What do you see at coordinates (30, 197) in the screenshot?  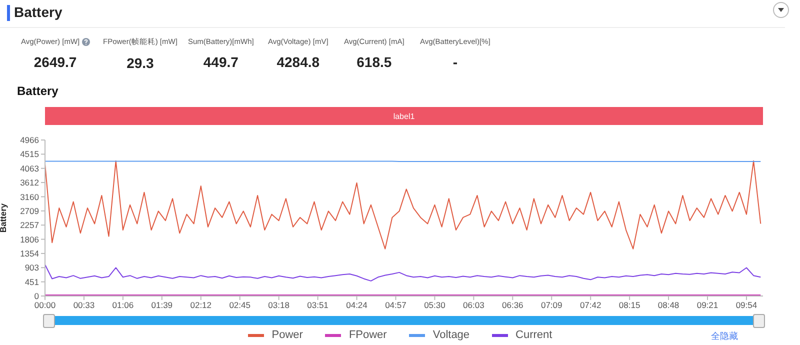 I see `y-tick-label: 3160` at bounding box center [30, 197].